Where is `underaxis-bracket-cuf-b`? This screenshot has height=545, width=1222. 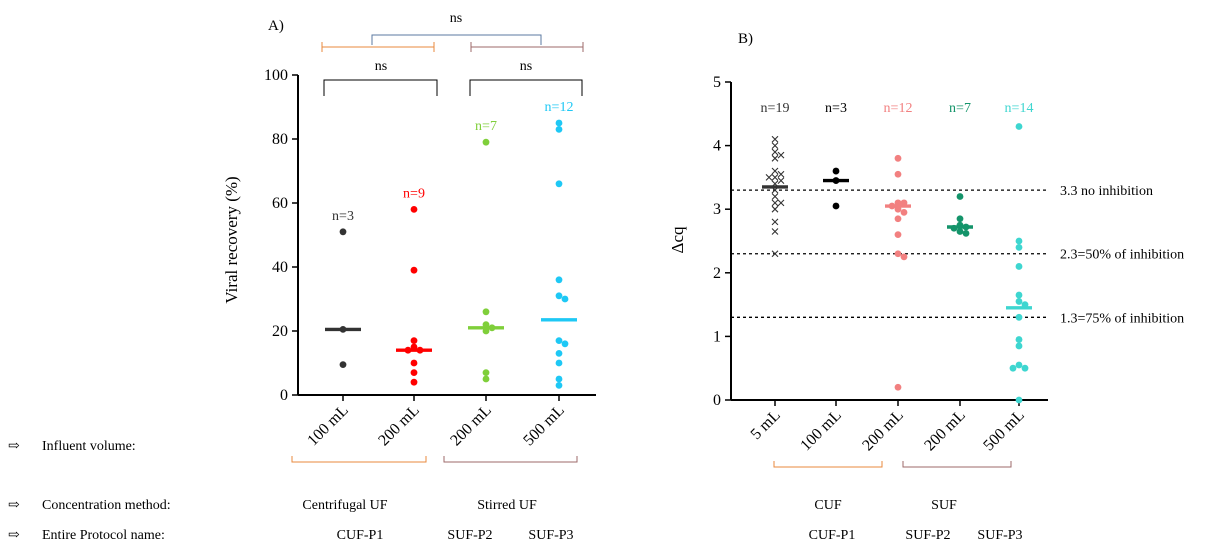 underaxis-bracket-cuf-b is located at coordinates (828, 464).